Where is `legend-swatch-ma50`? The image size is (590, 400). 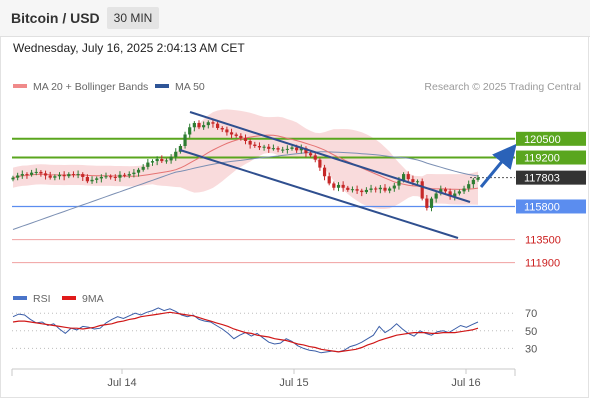
legend-swatch-ma50 is located at coordinates (162, 86).